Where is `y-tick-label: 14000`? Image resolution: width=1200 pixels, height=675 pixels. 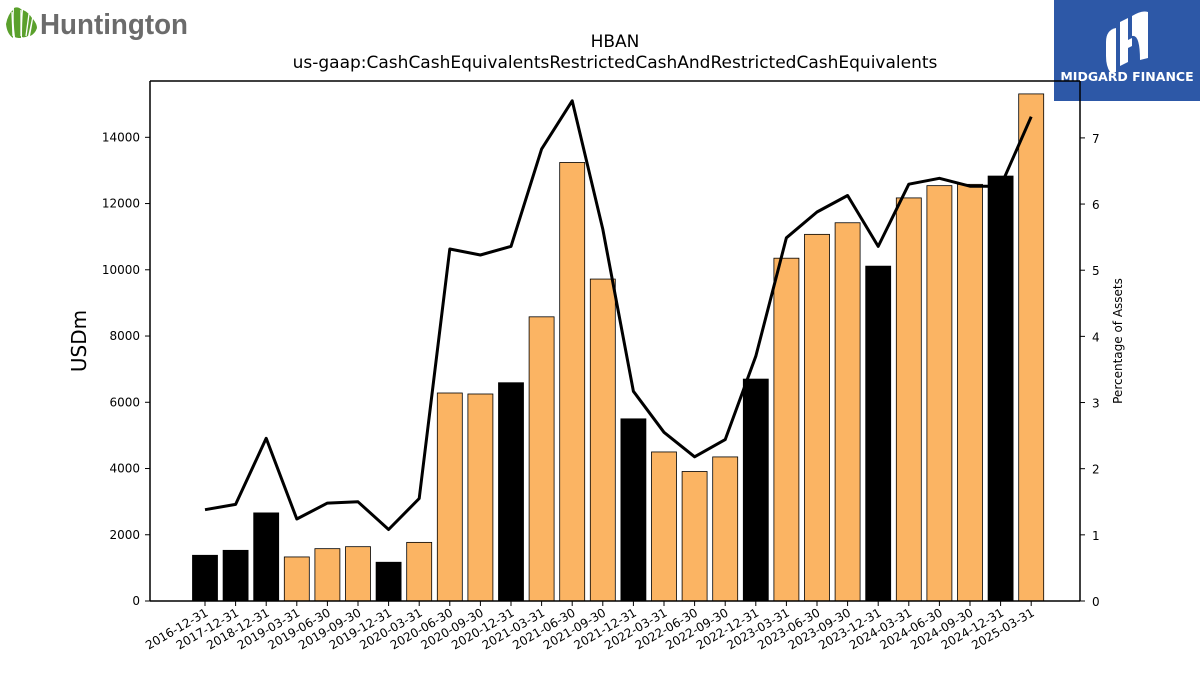
y-tick-label: 14000 is located at coordinates (121, 137).